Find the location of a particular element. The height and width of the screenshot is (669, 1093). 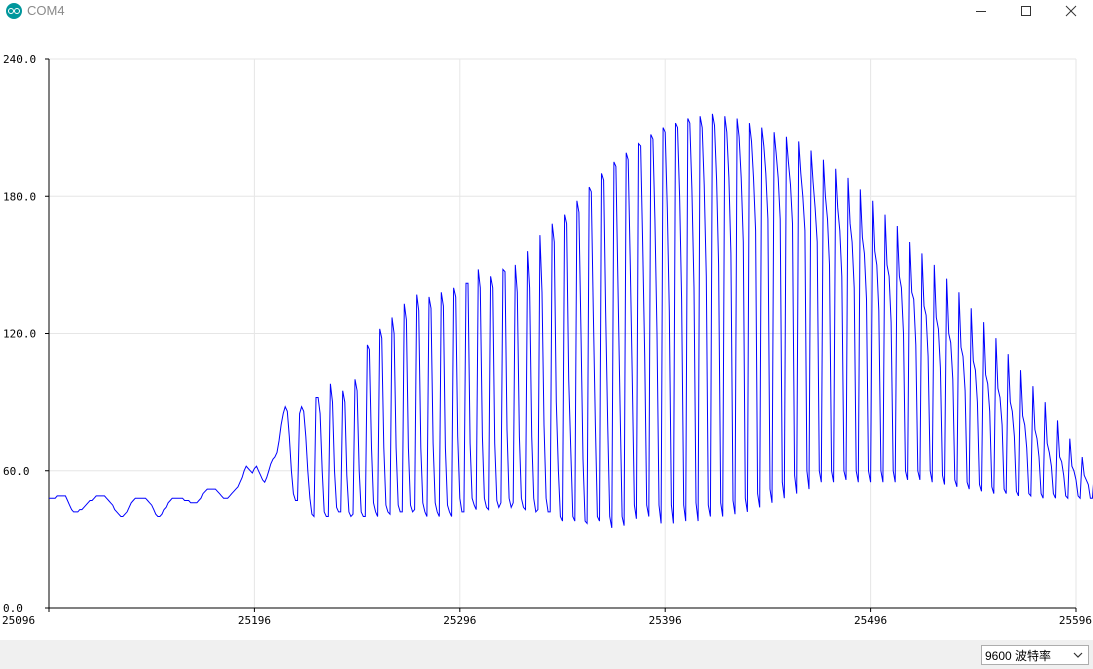

baud-rate-select: 9600 波特率 is located at coordinates (1035, 655).